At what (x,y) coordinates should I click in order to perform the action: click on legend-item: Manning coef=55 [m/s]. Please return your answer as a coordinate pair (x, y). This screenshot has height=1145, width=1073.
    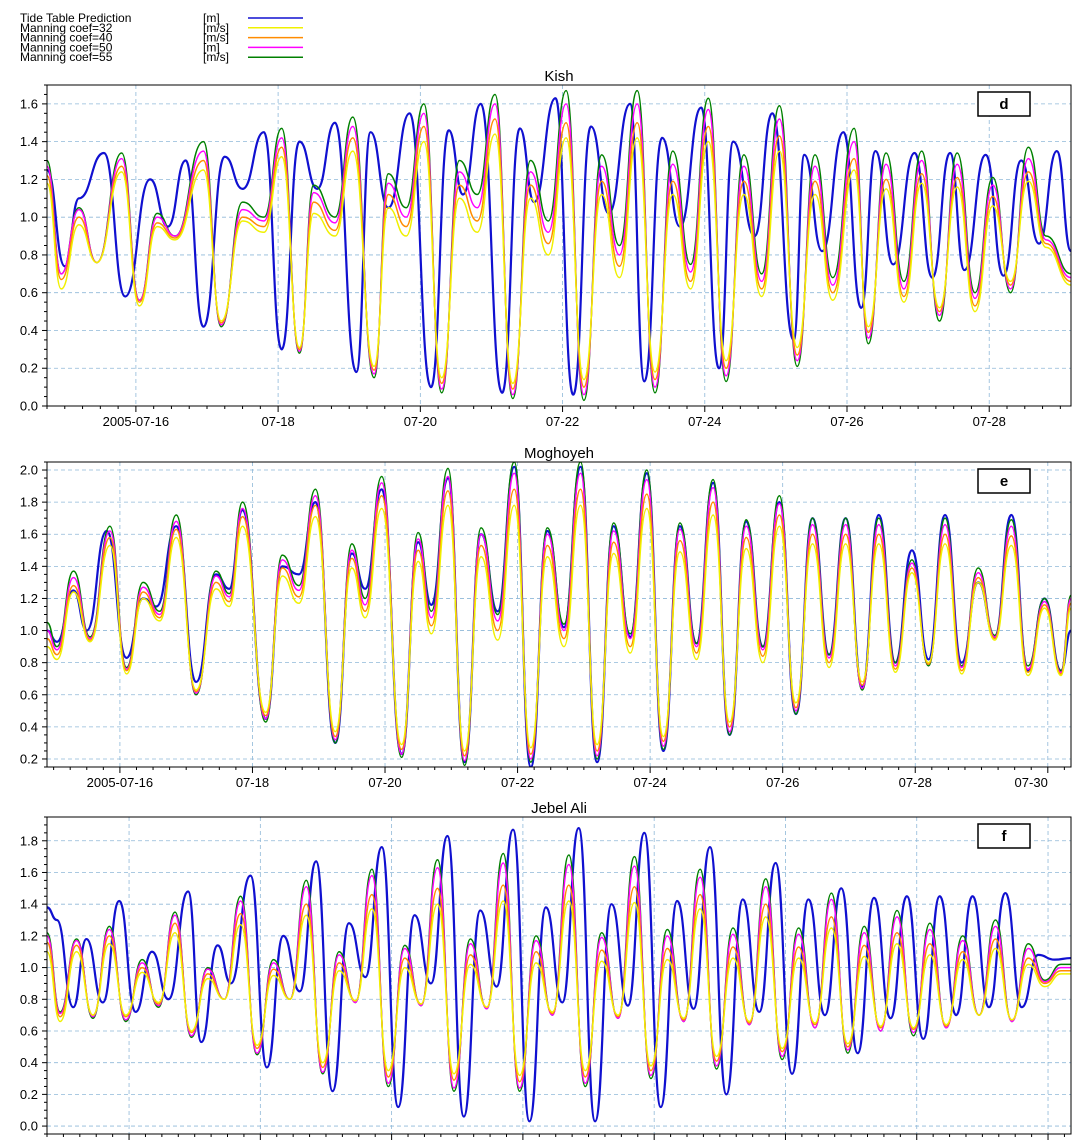
    Looking at the image, I should click on (161, 57).